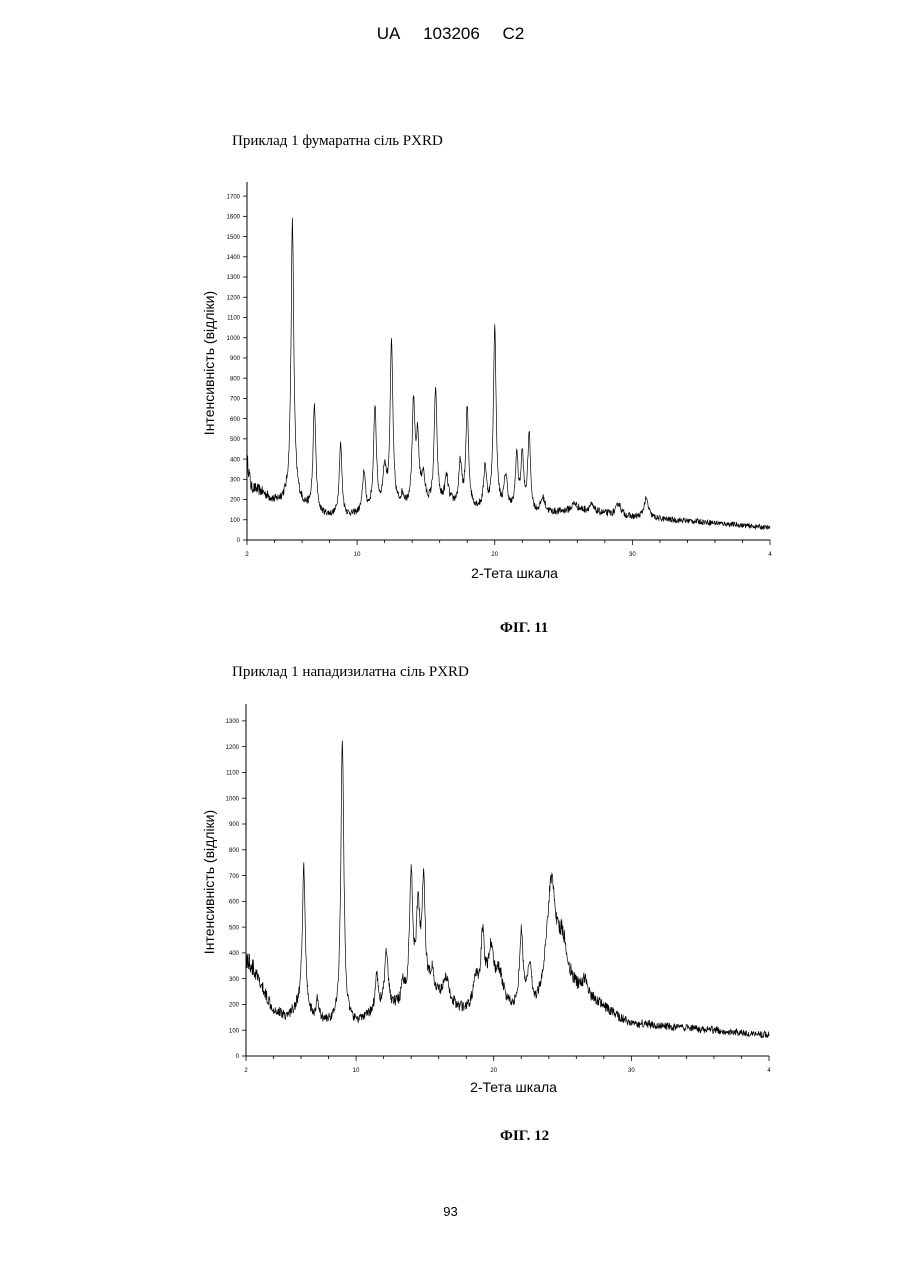  Describe the element at coordinates (234, 197) in the screenshot. I see `y-tick-label: 1700` at that location.